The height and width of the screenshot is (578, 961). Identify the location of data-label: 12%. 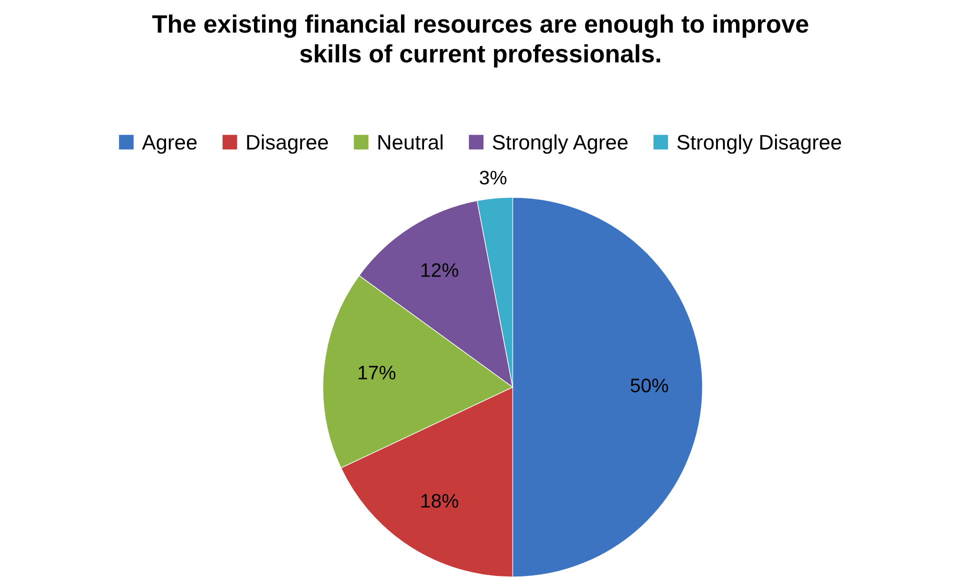
(439, 270).